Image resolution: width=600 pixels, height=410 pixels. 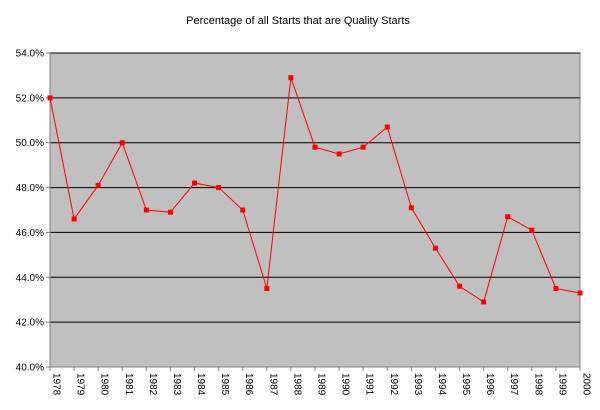 I want to click on y-tick-label: 48.0%, so click(x=30, y=188).